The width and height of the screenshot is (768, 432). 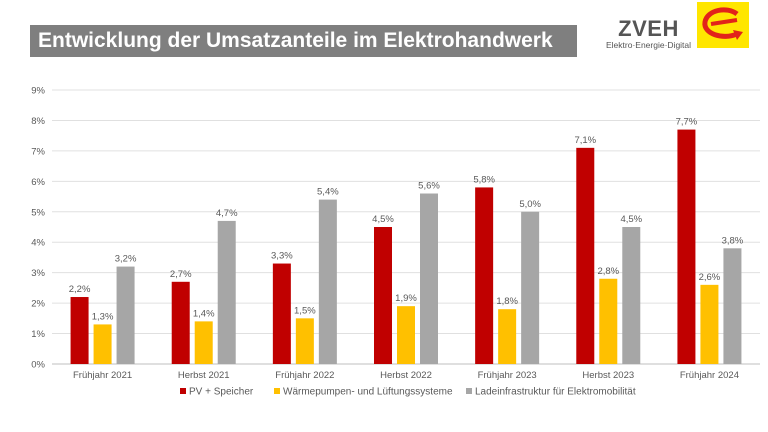 I want to click on data-label: 1,5%, so click(x=305, y=310).